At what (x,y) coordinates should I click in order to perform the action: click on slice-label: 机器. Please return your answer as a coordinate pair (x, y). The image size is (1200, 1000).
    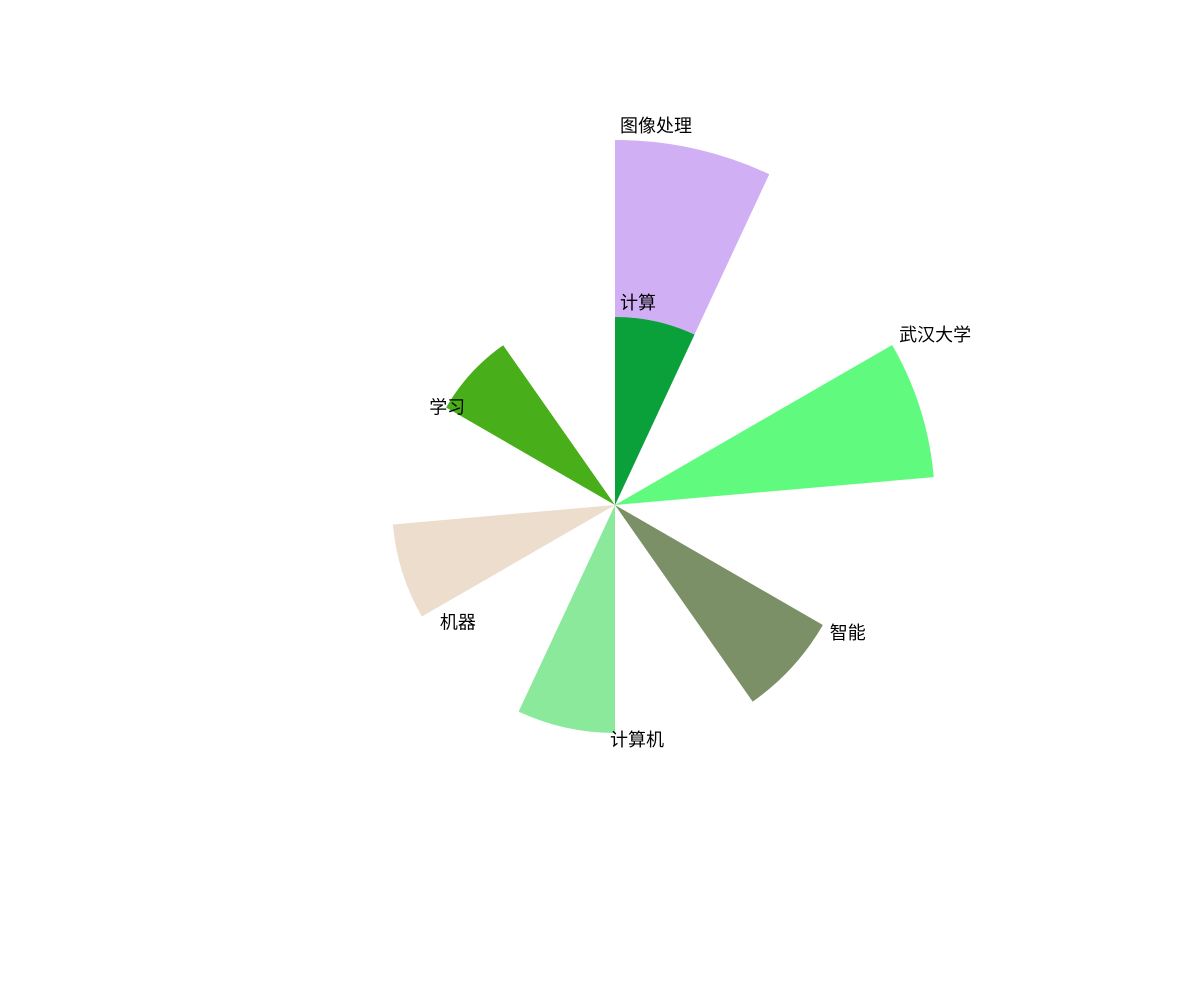
    Looking at the image, I should click on (458, 623).